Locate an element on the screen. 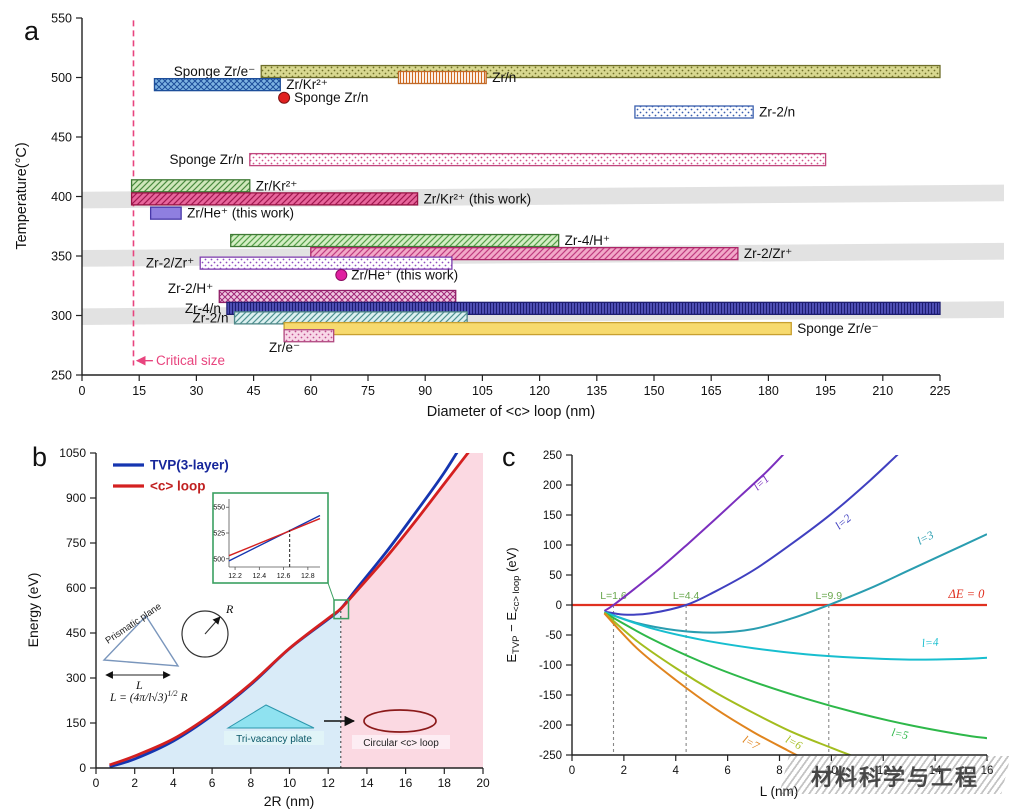  x-axis-title: L (nm) is located at coordinates (779, 791).